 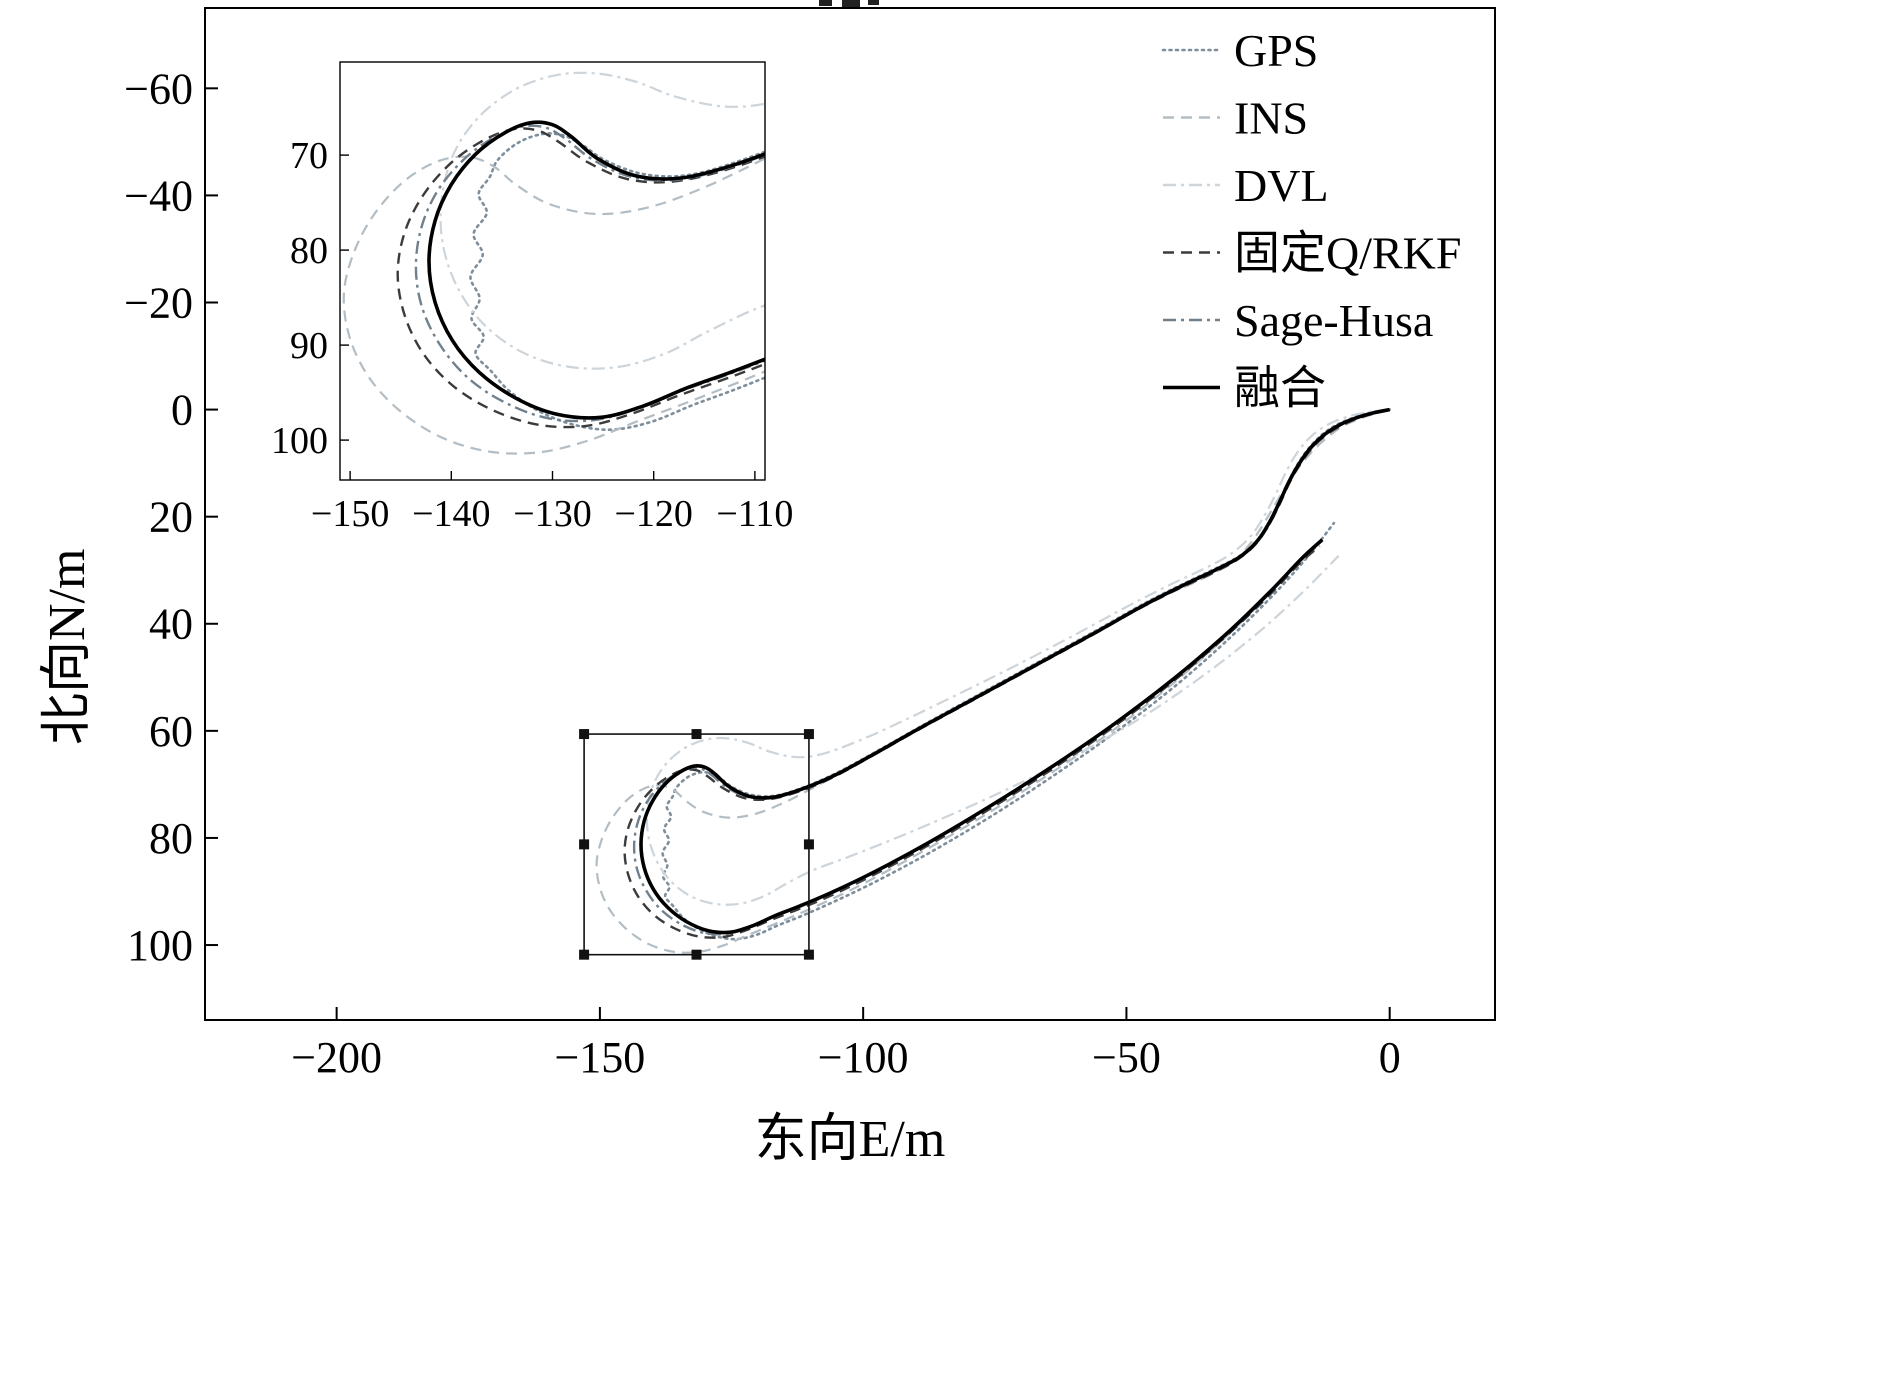 What do you see at coordinates (1333, 320) in the screenshot?
I see `legend-label: Sage-Husa` at bounding box center [1333, 320].